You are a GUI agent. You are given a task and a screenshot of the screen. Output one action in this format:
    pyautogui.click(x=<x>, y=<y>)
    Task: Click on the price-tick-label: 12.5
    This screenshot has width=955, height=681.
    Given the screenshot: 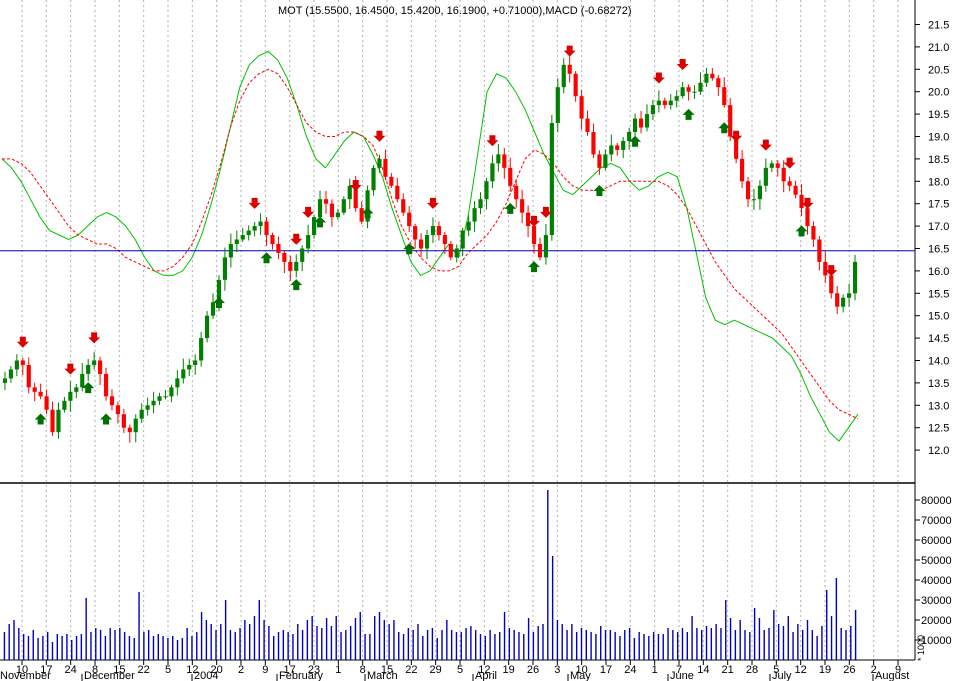 What is the action you would take?
    pyautogui.click(x=938, y=429)
    